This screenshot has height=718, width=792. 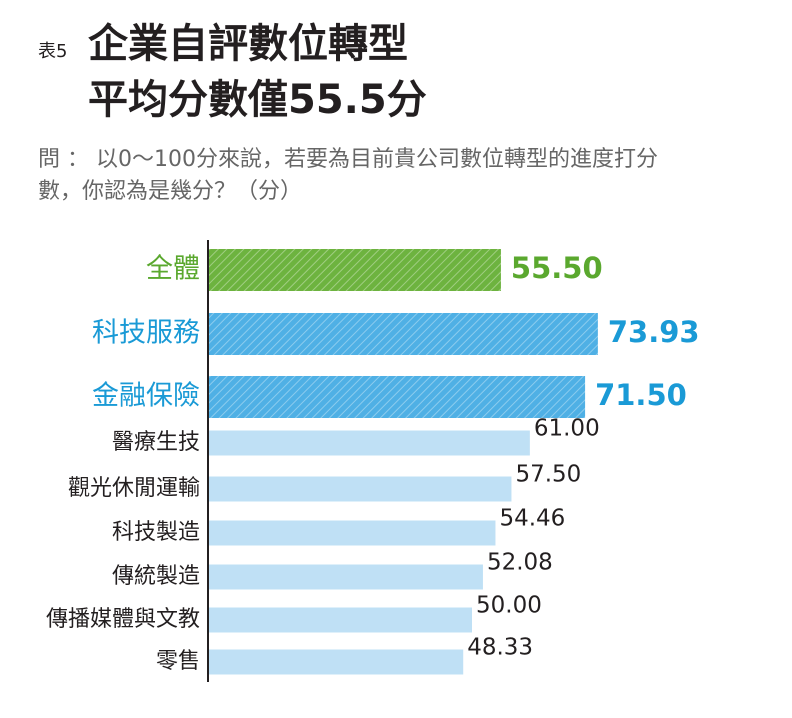 I want to click on category-label: 全體, so click(x=173, y=269).